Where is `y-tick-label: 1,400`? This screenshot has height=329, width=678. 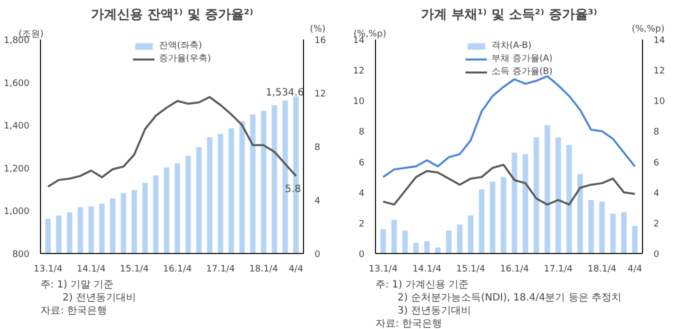 y-tick-label: 1,400 is located at coordinates (17, 127).